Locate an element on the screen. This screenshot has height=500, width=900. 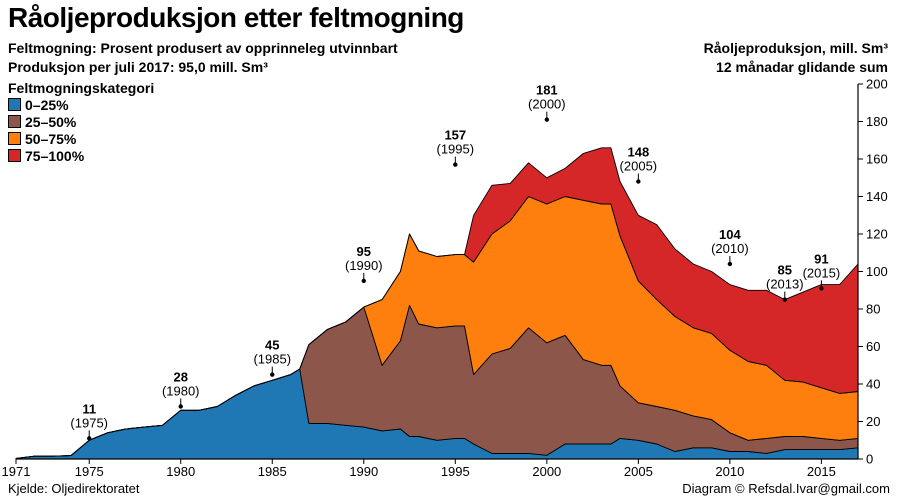
x-tick-label: 2000 is located at coordinates (546, 471).